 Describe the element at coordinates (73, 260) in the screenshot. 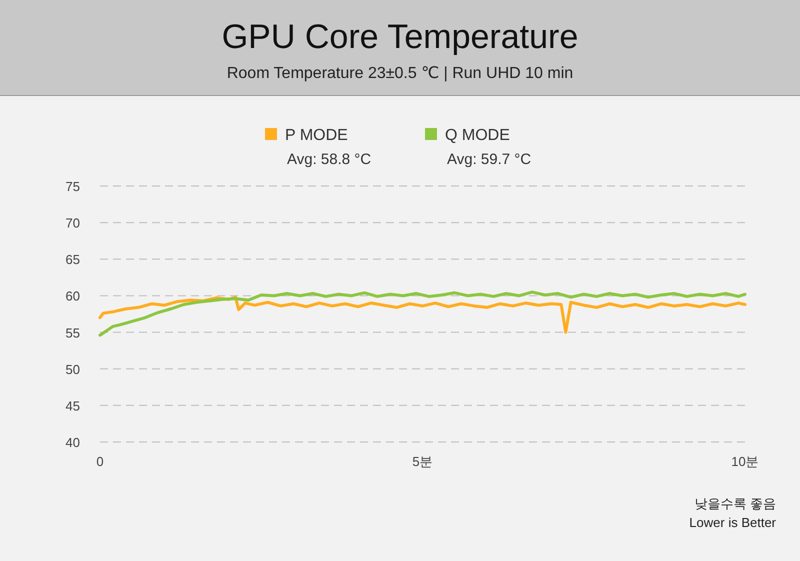

I see `y-tick-label: 65` at that location.